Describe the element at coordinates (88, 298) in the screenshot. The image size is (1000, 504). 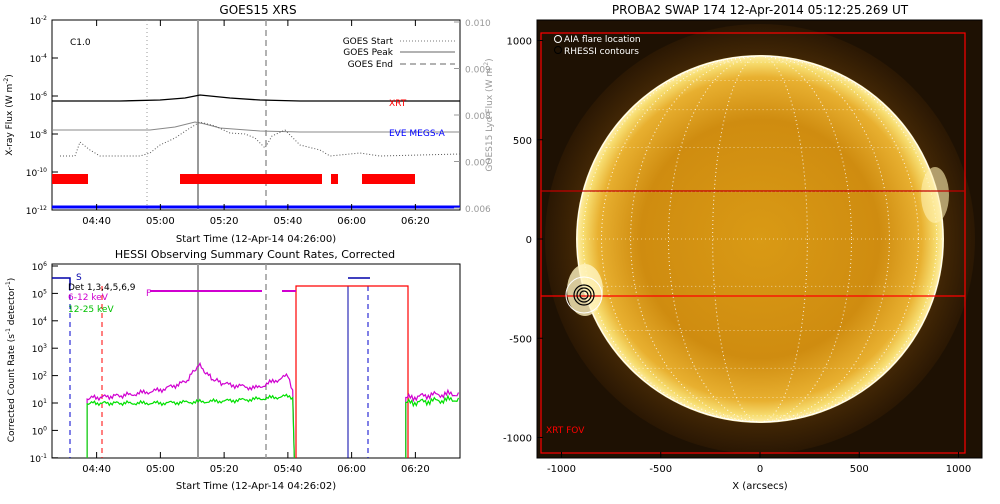
I see `hessi-legend-low: 6-12 keV` at that location.